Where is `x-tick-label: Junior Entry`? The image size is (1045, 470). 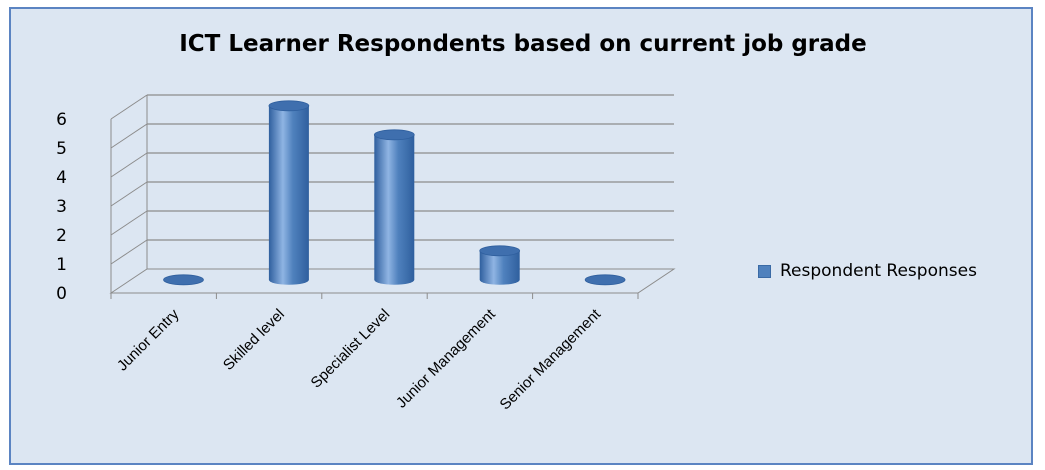 x-tick-label: Junior Entry is located at coordinates (148, 339).